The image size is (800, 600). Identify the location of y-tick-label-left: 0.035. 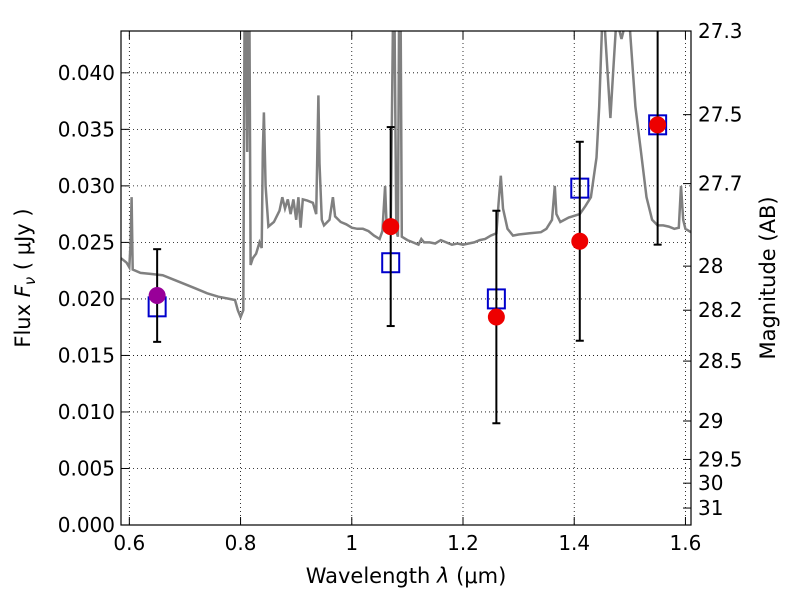
(86, 129).